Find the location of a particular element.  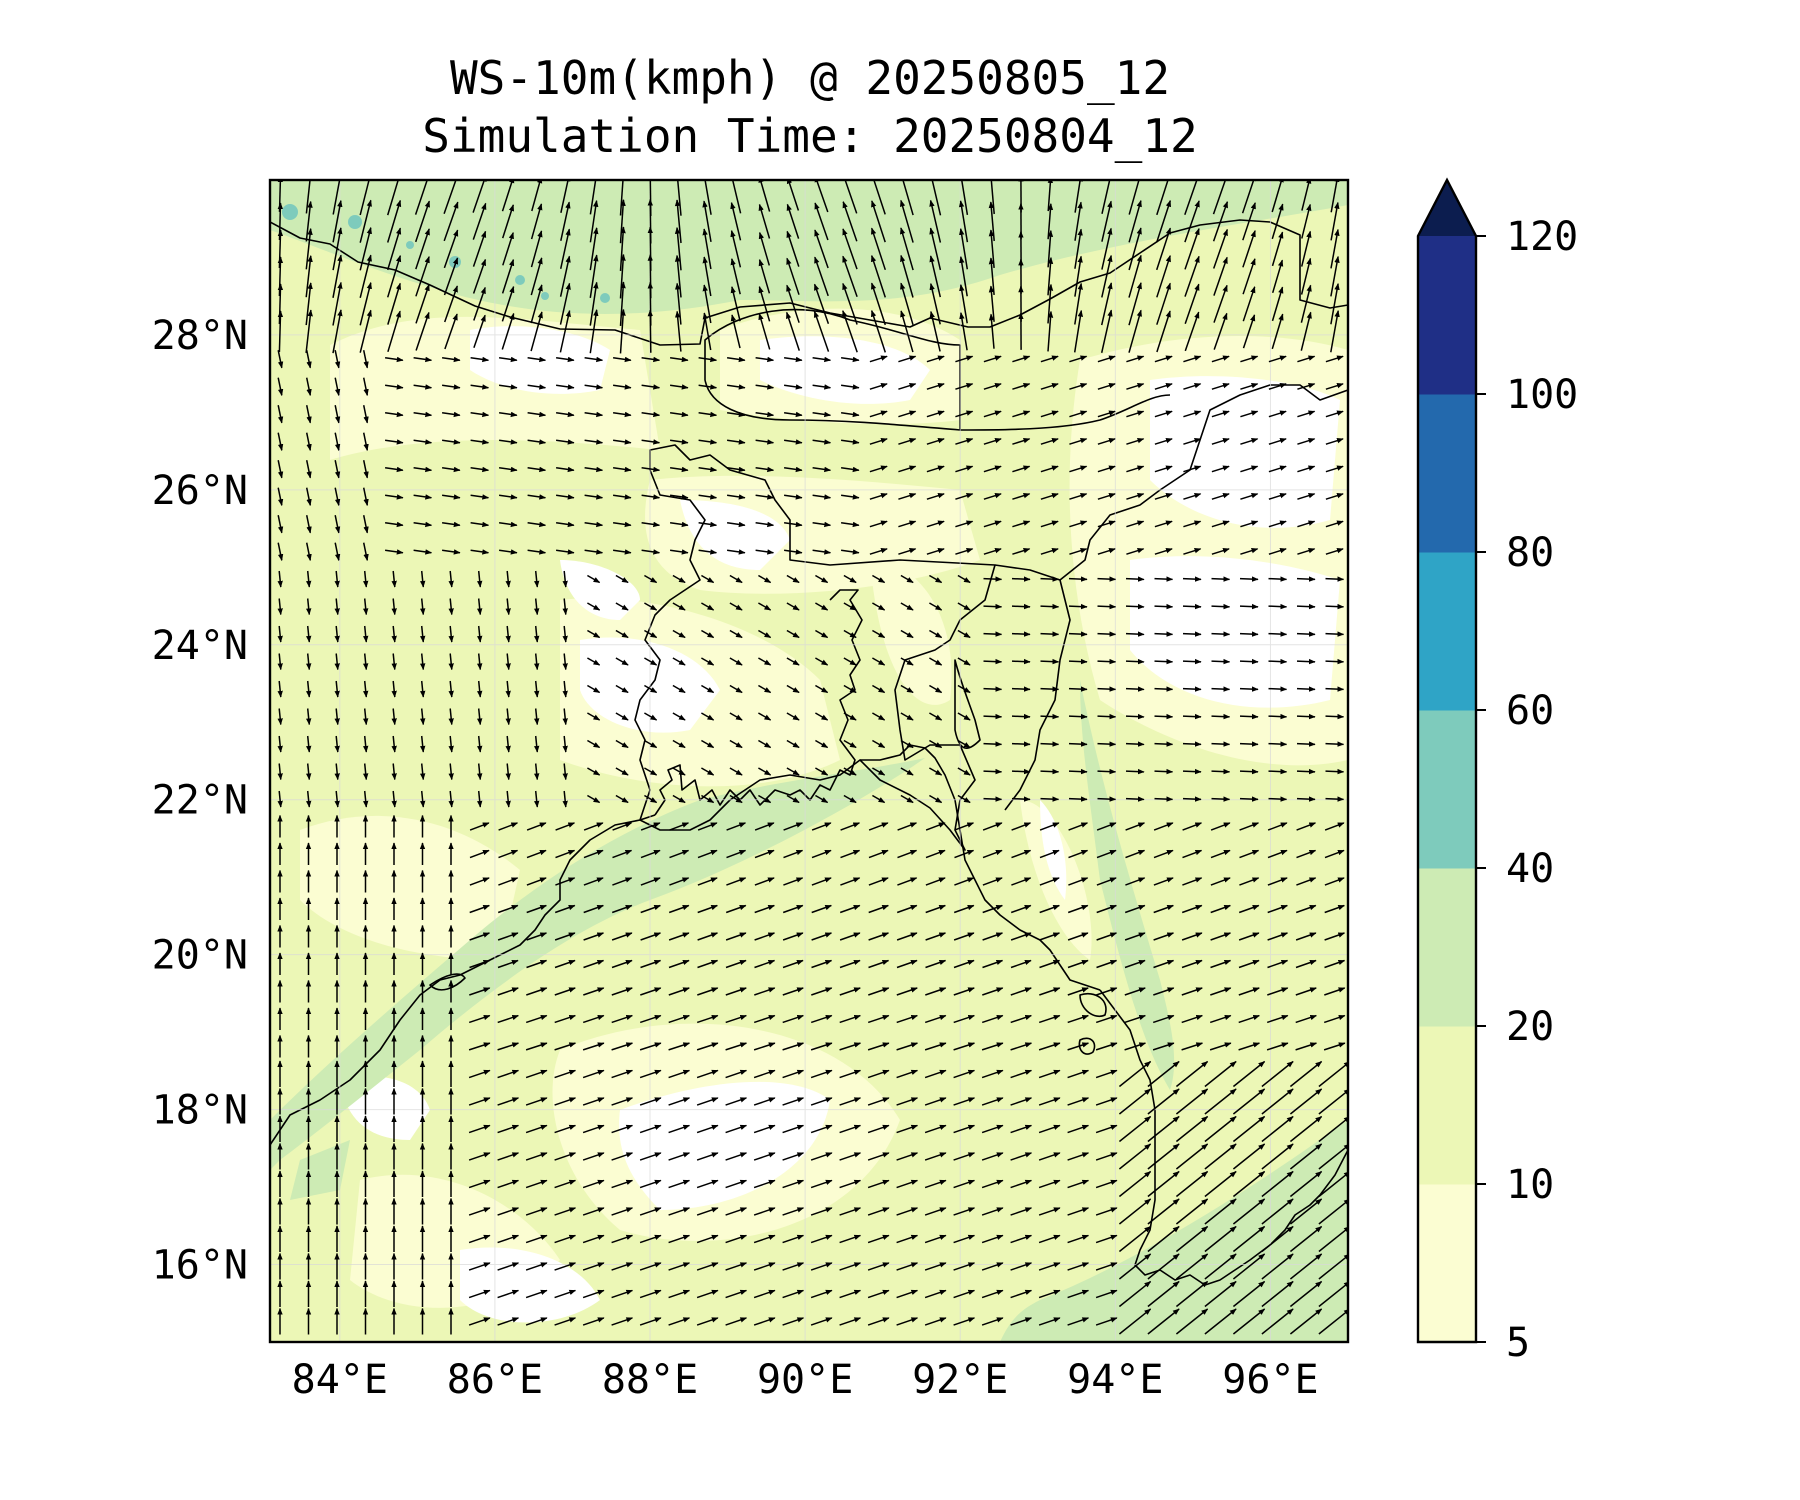

colorbar-tick-label: 60 is located at coordinates (1530, 711).